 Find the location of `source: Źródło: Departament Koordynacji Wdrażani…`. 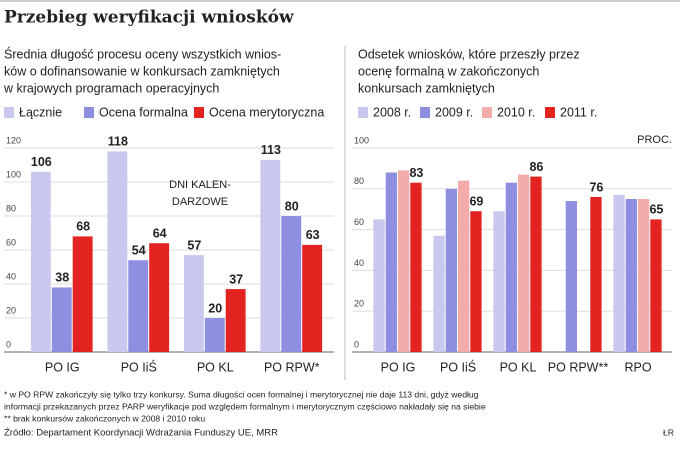

source: Źródło: Departament Koordynacji Wdrażani… is located at coordinates (141, 433).